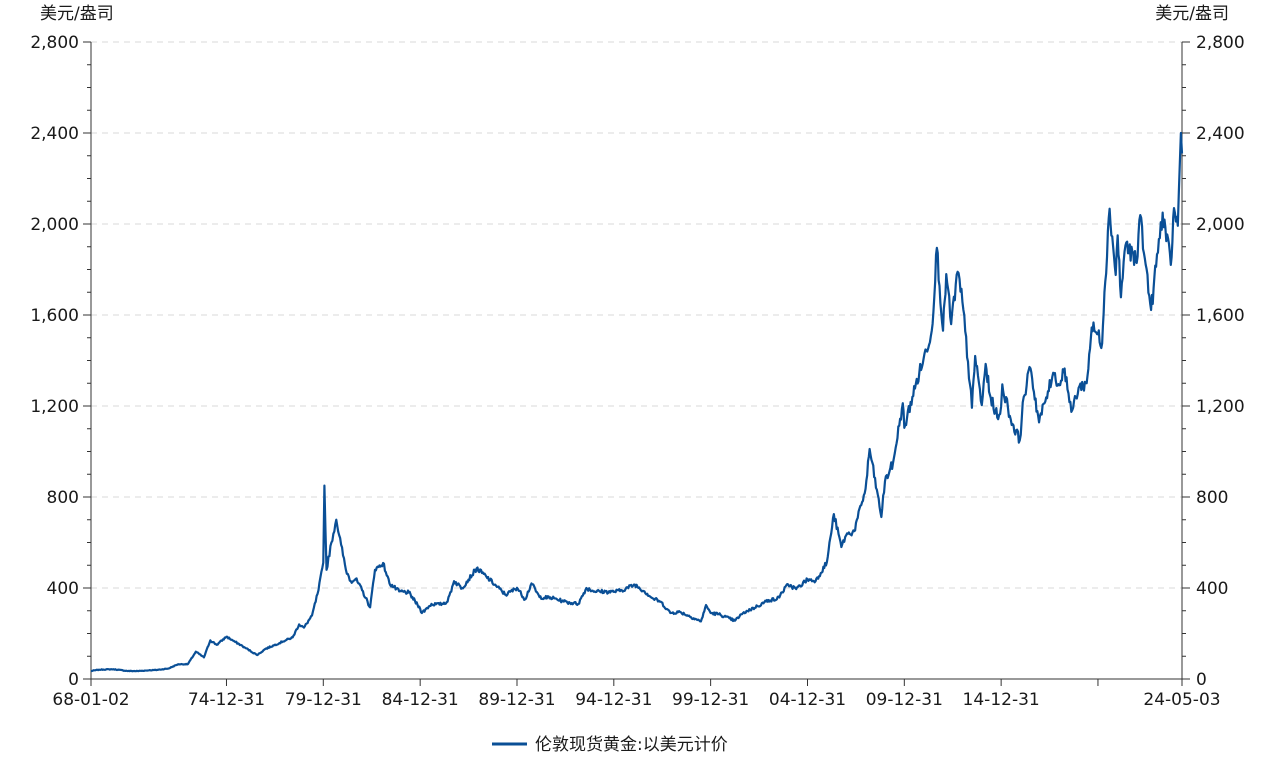  Describe the element at coordinates (1001, 700) in the screenshot. I see `x-tick-label-9: 14-12-31` at that location.